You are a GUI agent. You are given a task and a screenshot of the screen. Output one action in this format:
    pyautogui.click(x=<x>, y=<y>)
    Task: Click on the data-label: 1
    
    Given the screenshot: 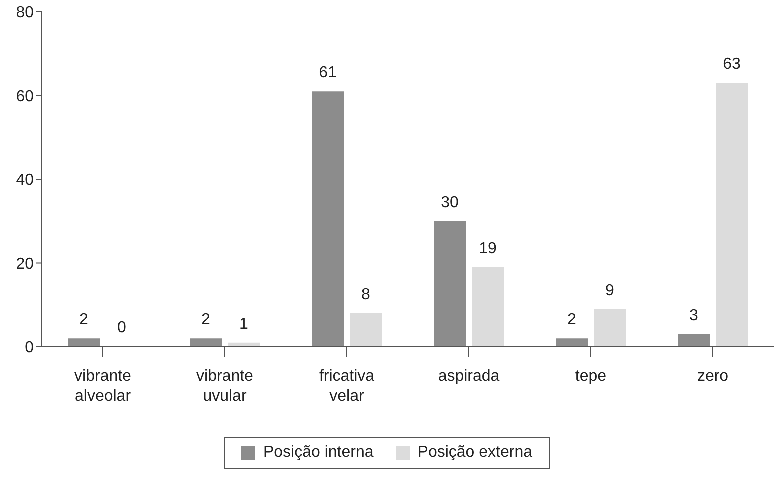 What is the action you would take?
    pyautogui.click(x=244, y=324)
    